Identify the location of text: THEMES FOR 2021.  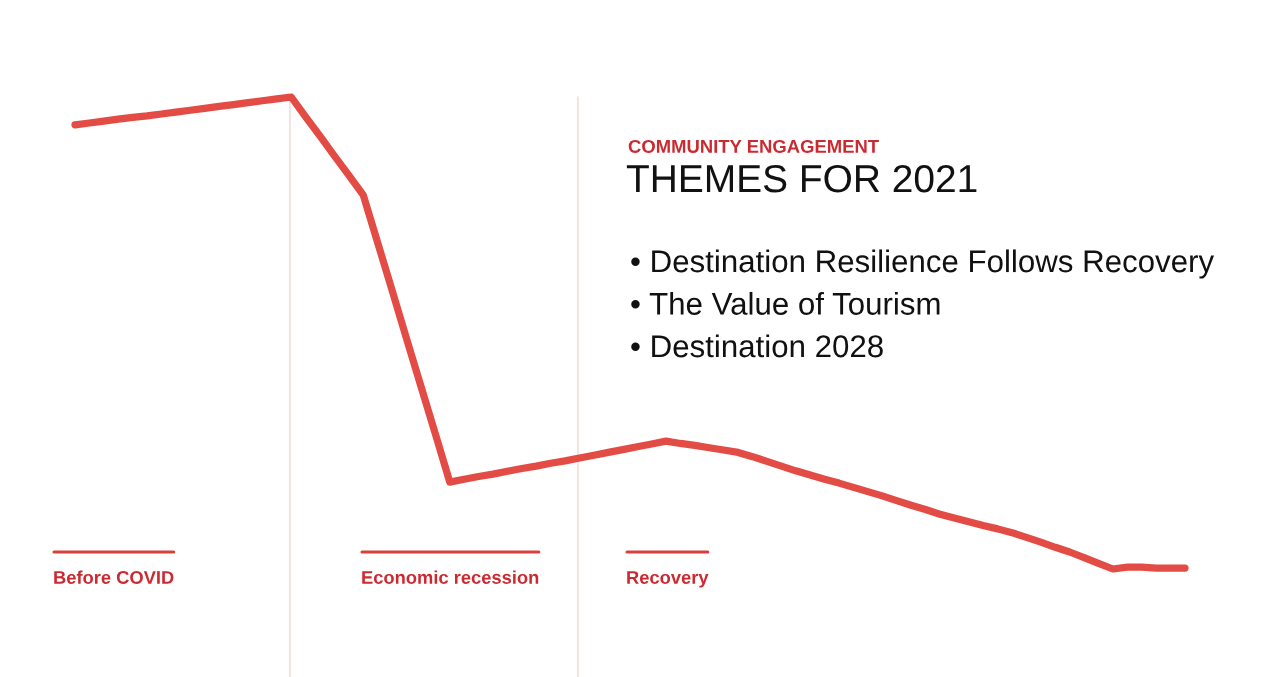
(801, 178).